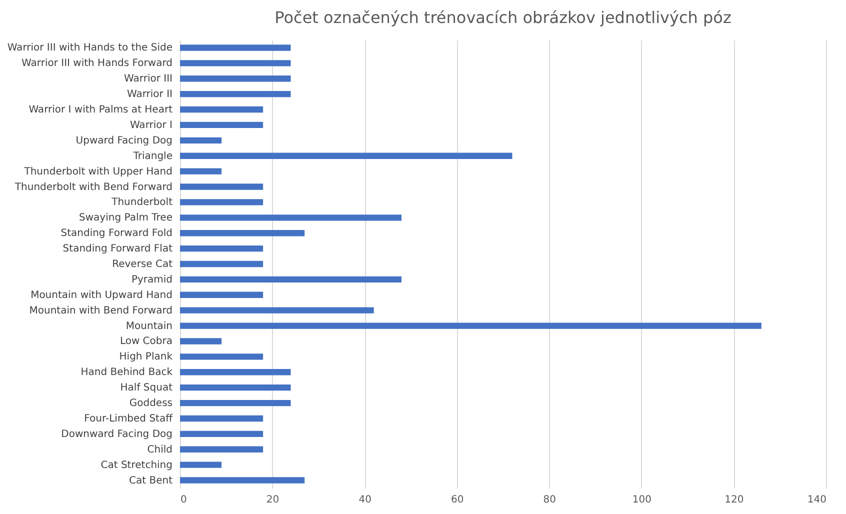 The width and height of the screenshot is (846, 514). What do you see at coordinates (117, 249) in the screenshot?
I see `y-tick-label: Standing Forward Flat` at bounding box center [117, 249].